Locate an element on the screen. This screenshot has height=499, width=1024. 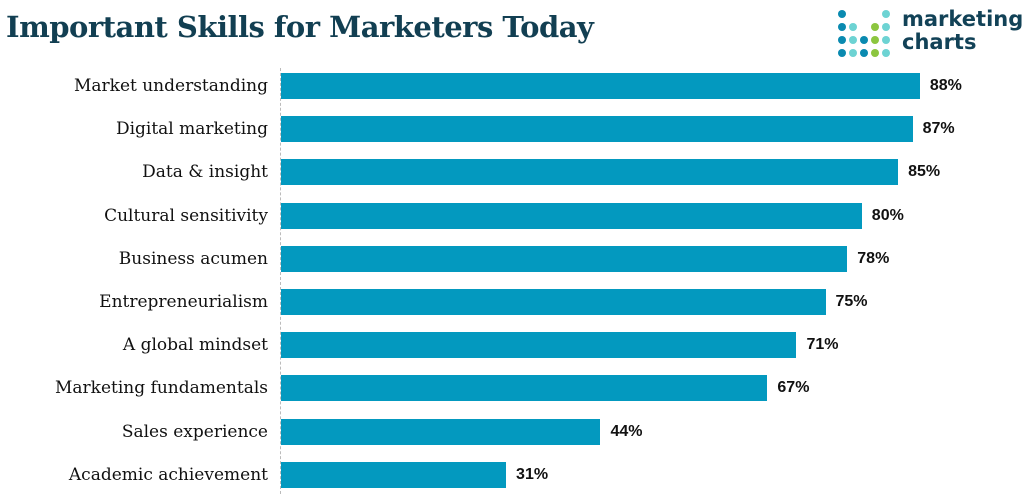
bar-row: Market understanding 88% is located at coordinates (512, 86).